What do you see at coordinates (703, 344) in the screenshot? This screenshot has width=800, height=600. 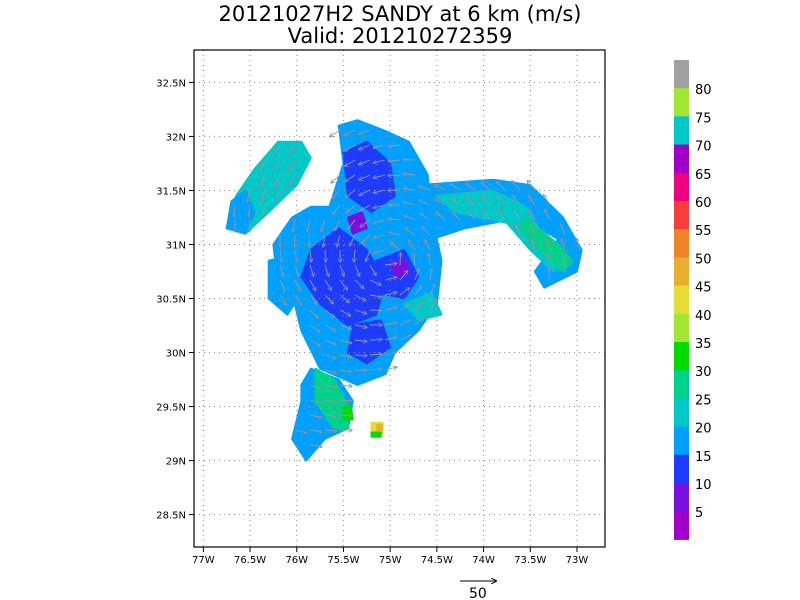 I see `colorbar-label: 35` at bounding box center [703, 344].